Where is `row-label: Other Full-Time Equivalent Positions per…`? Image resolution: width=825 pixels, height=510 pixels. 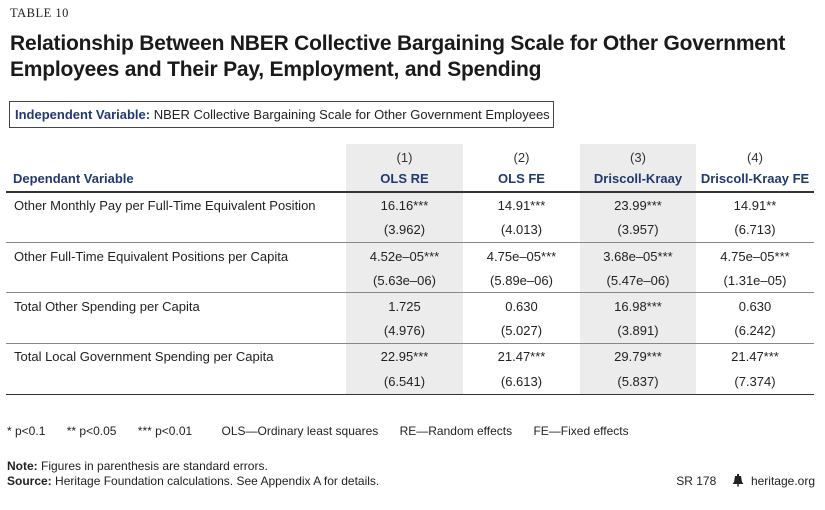
row-label: Other Full-Time Equivalent Positions per… is located at coordinates (151, 256).